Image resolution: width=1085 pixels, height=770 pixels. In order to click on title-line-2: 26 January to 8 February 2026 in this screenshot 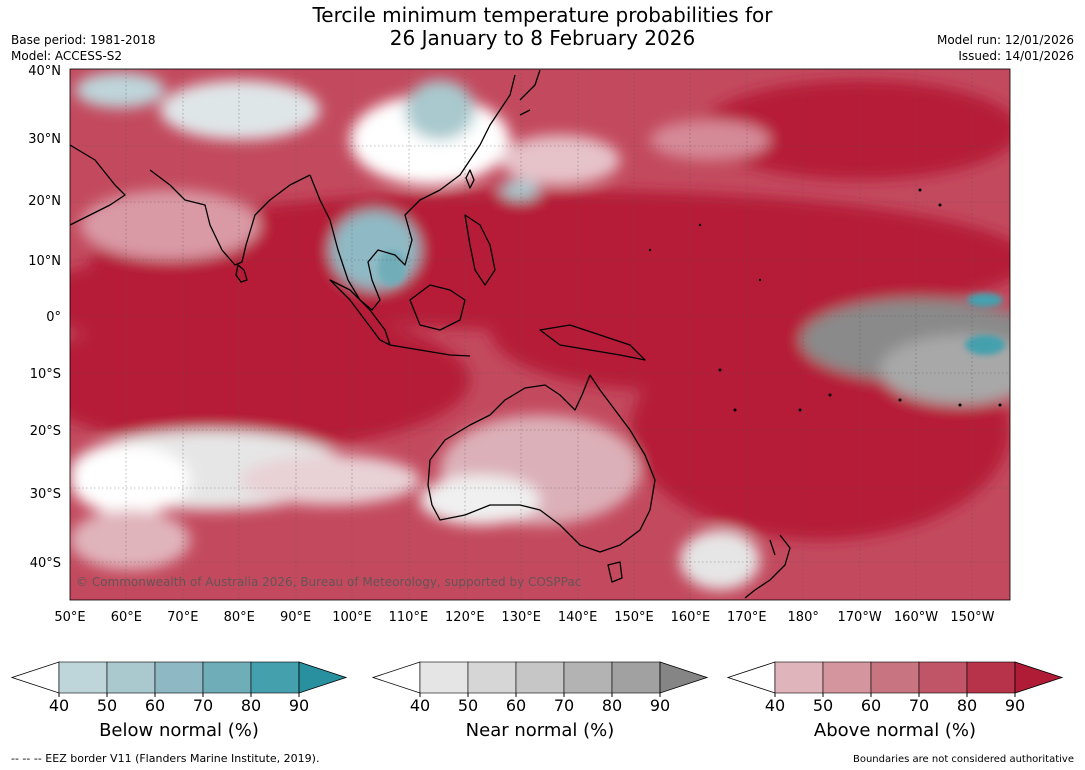, I will do `click(542, 38)`.